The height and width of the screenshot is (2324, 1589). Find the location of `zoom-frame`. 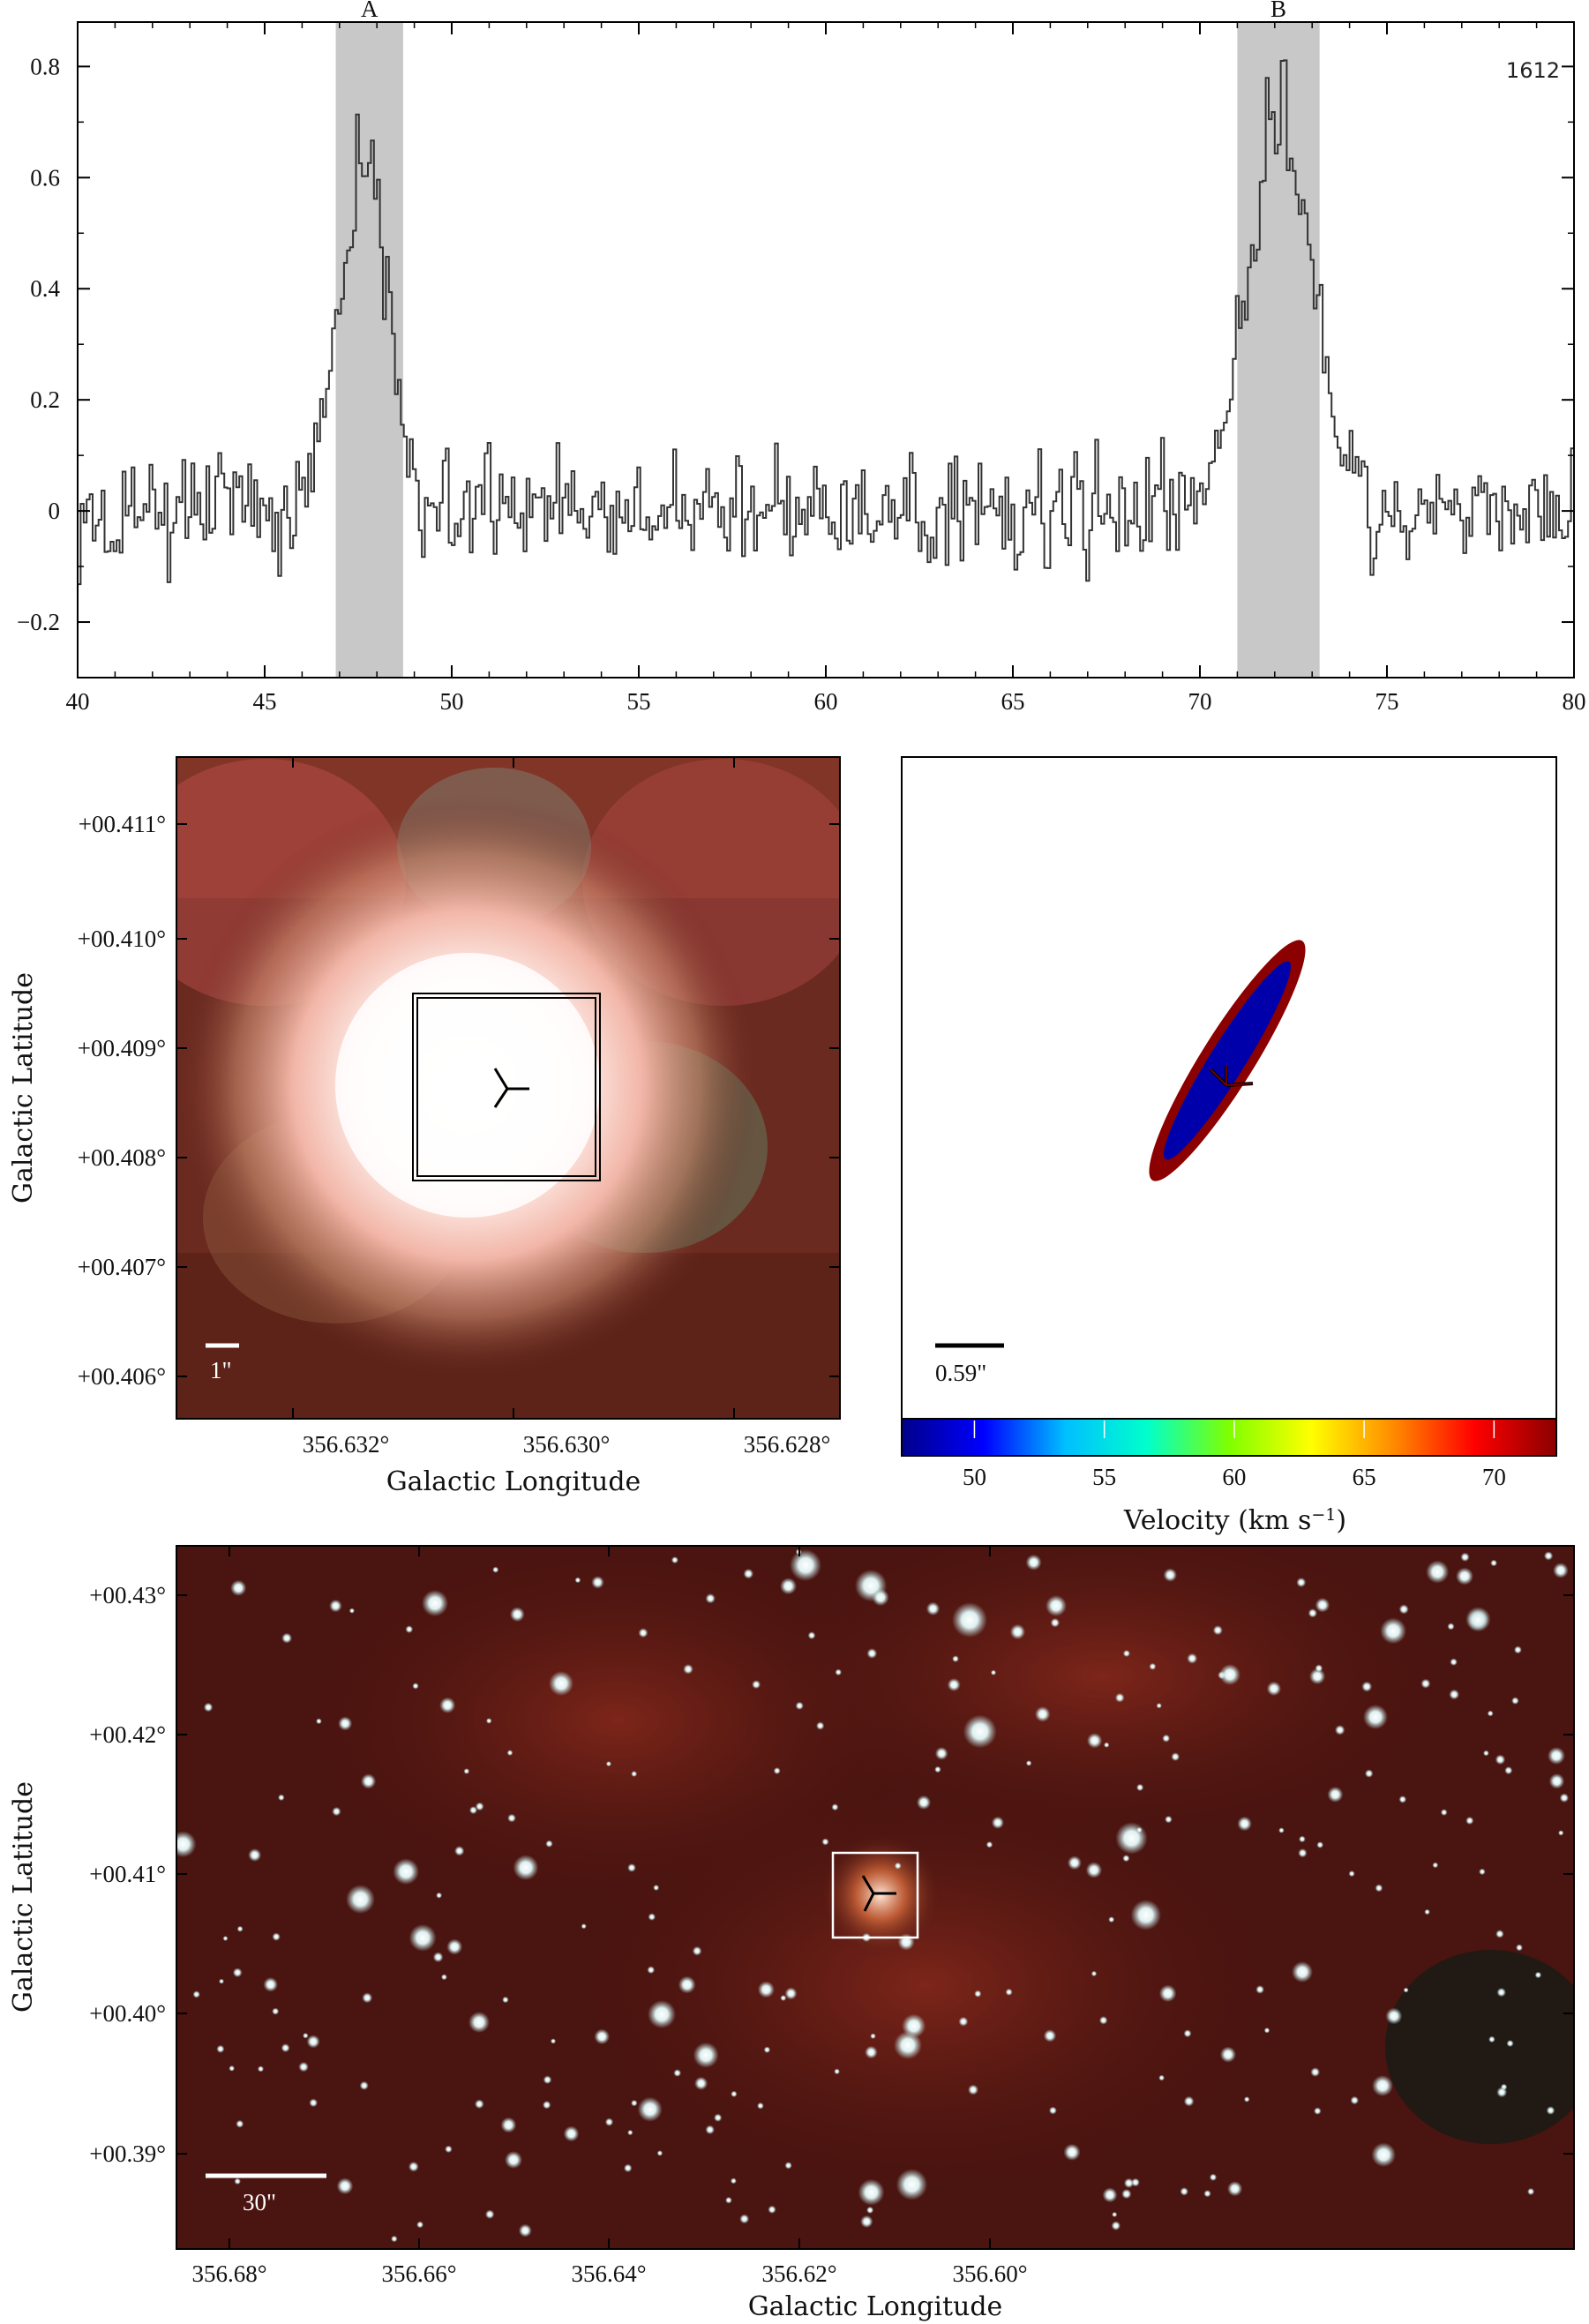

zoom-frame is located at coordinates (508, 1088).